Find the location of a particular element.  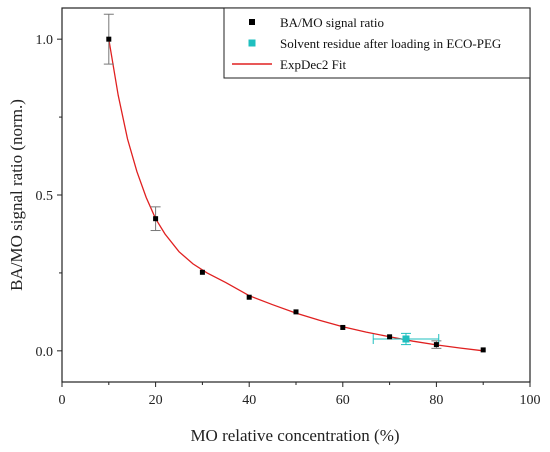

solvent-residue-point is located at coordinates (406, 339).